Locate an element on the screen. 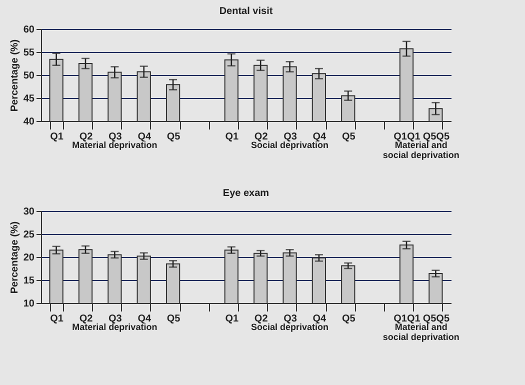 This screenshot has height=385, width=525. y-tick-label: 60 is located at coordinates (29, 30).